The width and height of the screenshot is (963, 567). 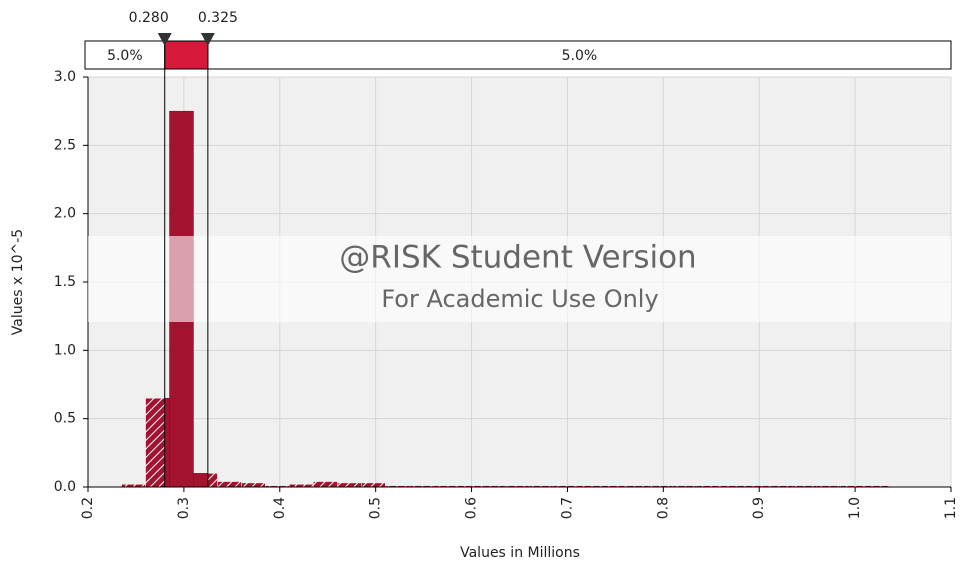 I want to click on x-tick-label: 0.5, so click(x=376, y=508).